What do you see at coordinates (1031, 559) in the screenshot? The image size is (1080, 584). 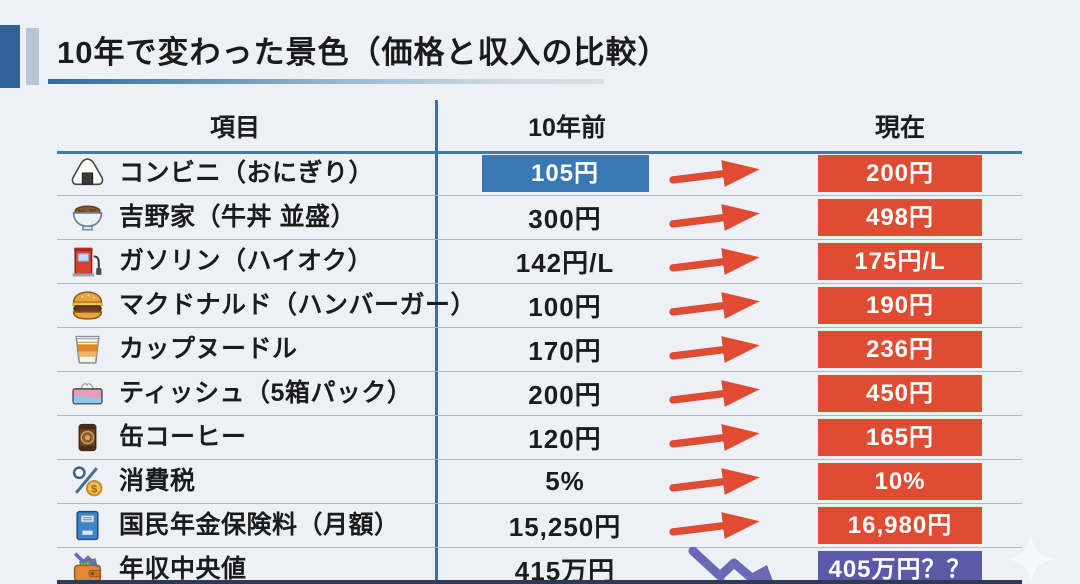 I see `sparkle-icon` at bounding box center [1031, 559].